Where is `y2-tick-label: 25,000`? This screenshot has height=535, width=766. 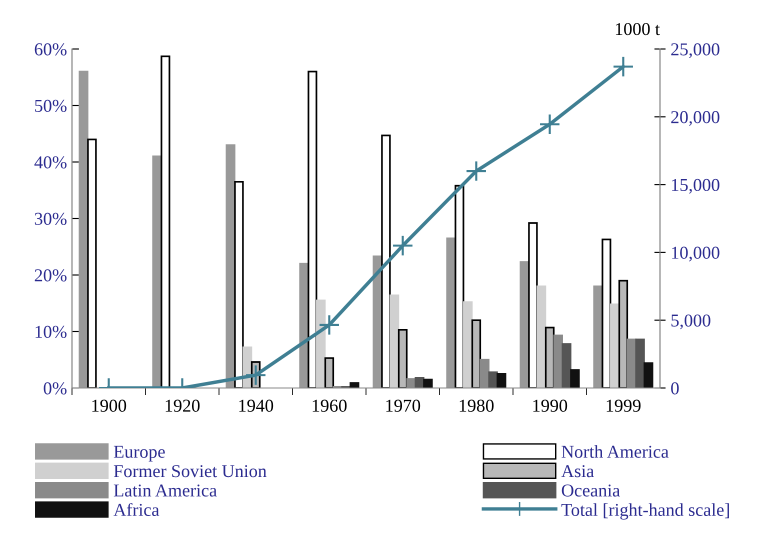
y2-tick-label: 25,000 is located at coordinates (695, 50).